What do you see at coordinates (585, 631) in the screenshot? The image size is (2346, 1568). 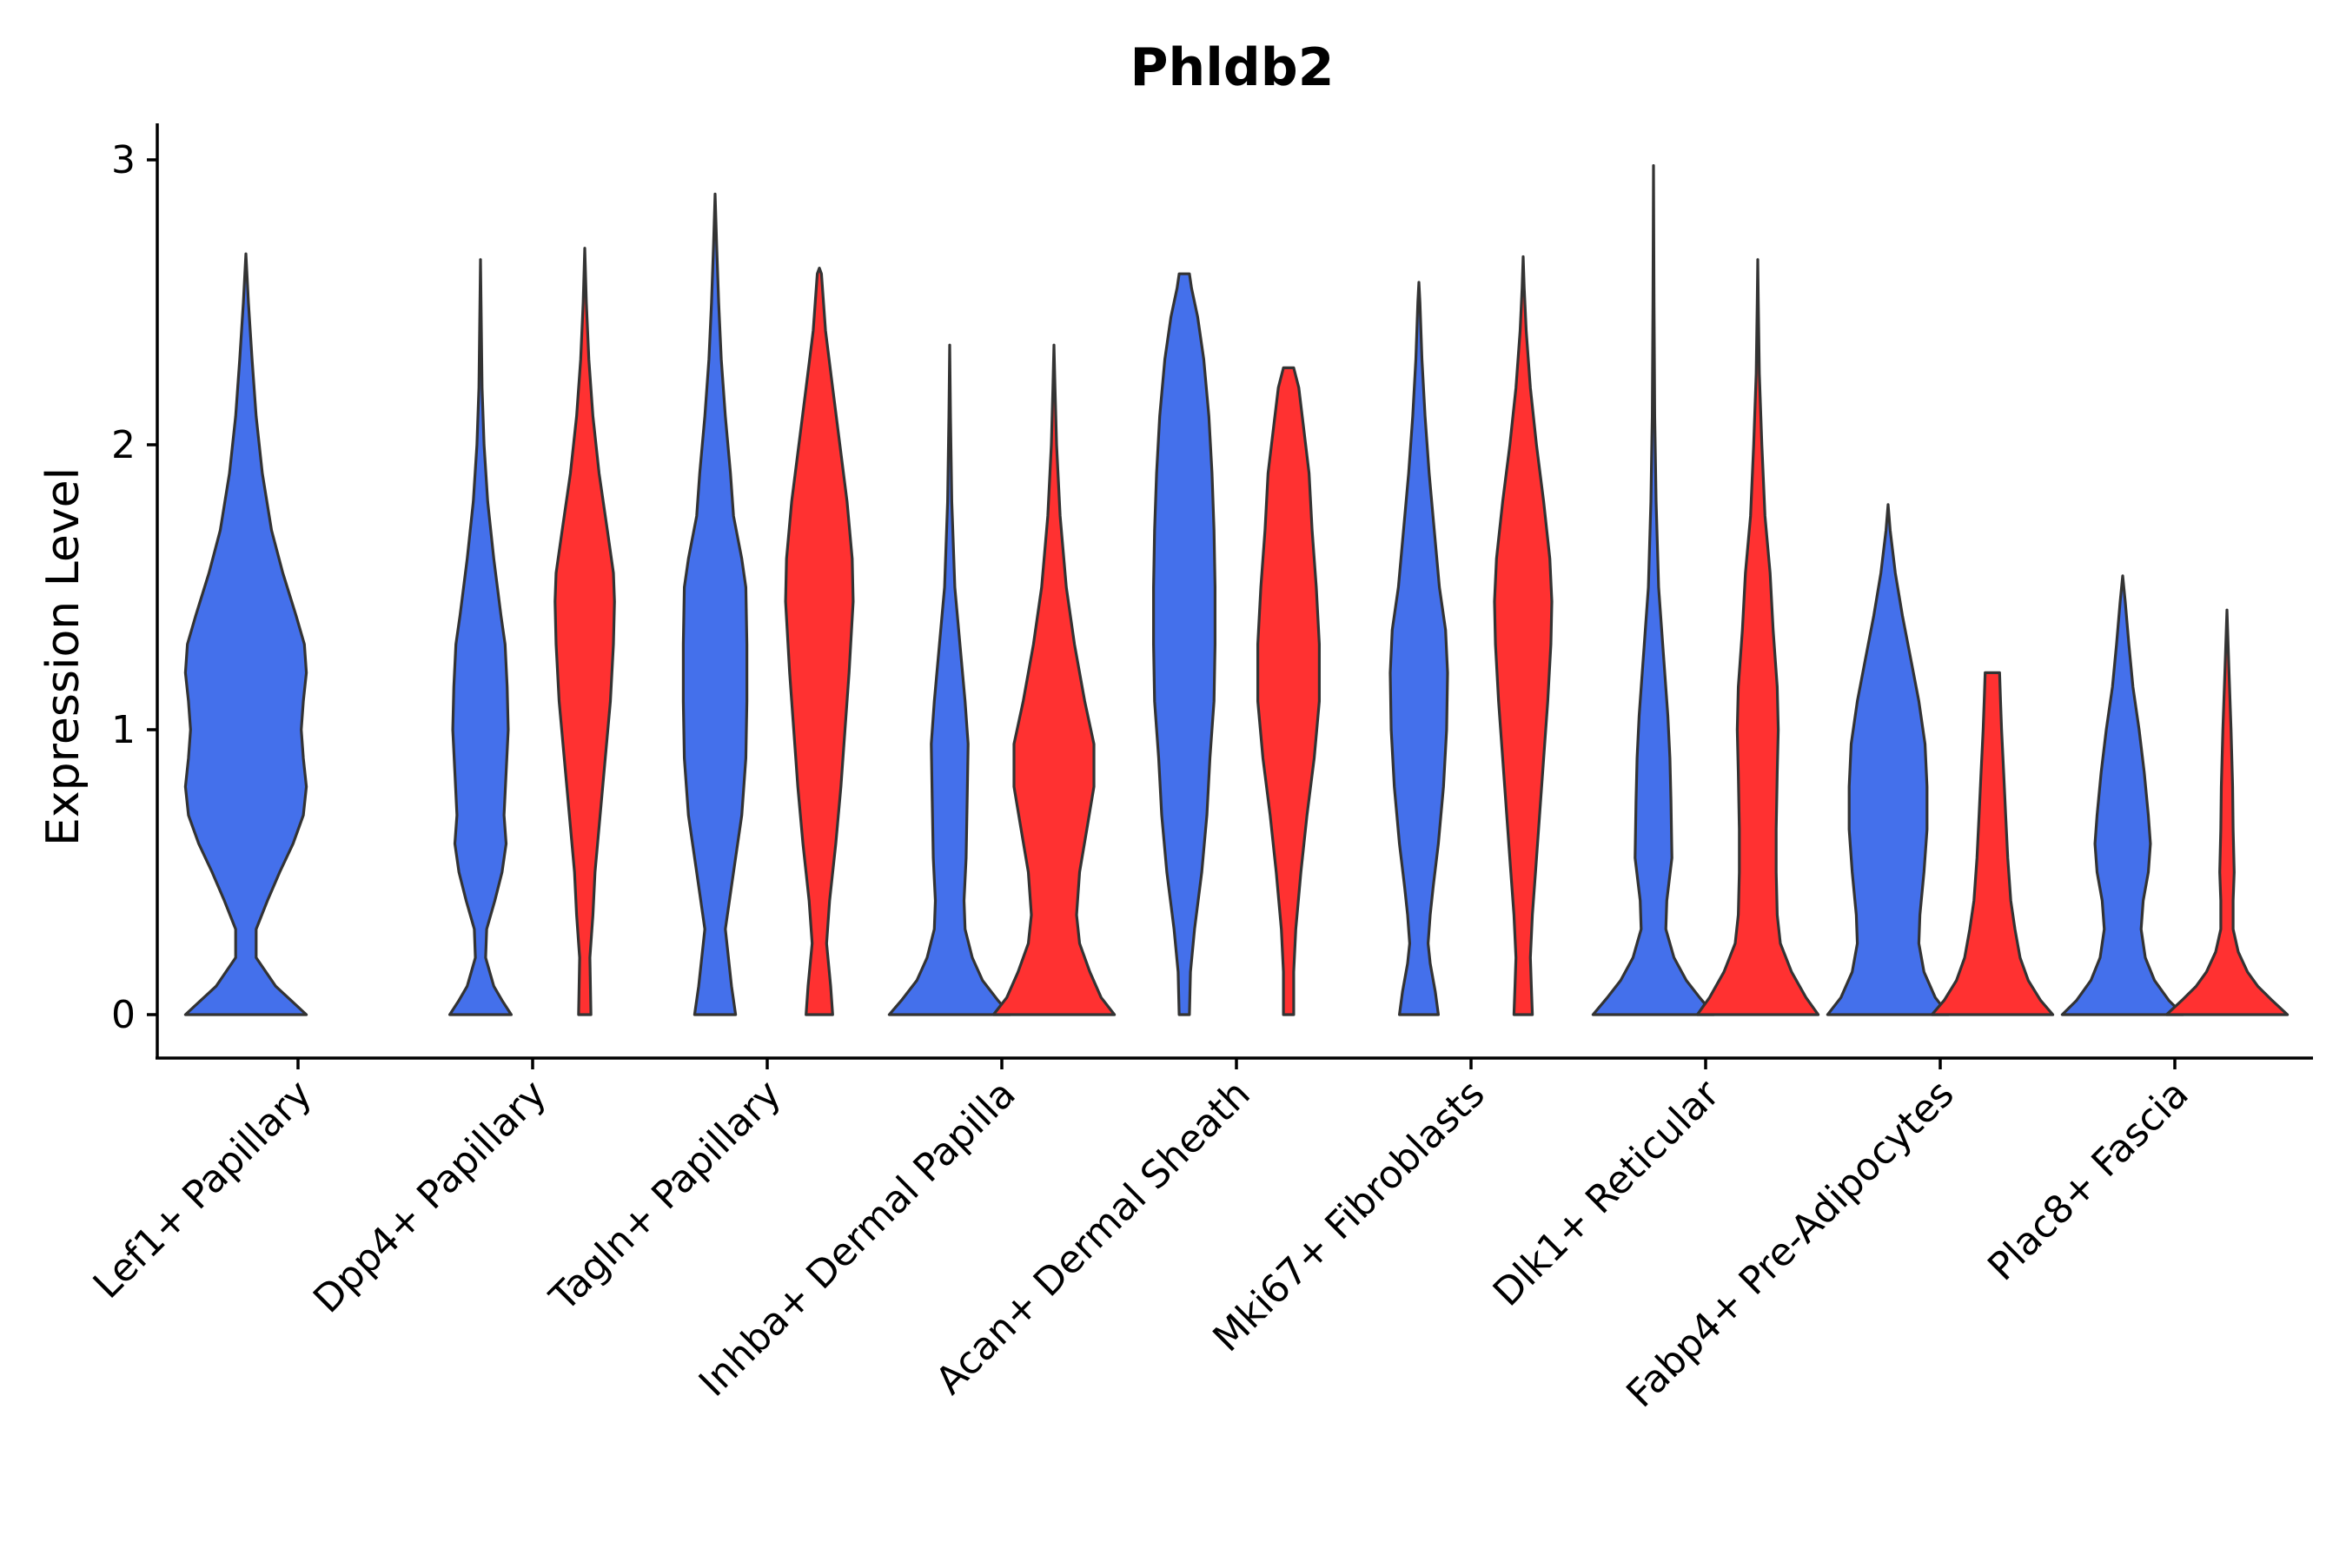 I see `violin-2-group_b` at bounding box center [585, 631].